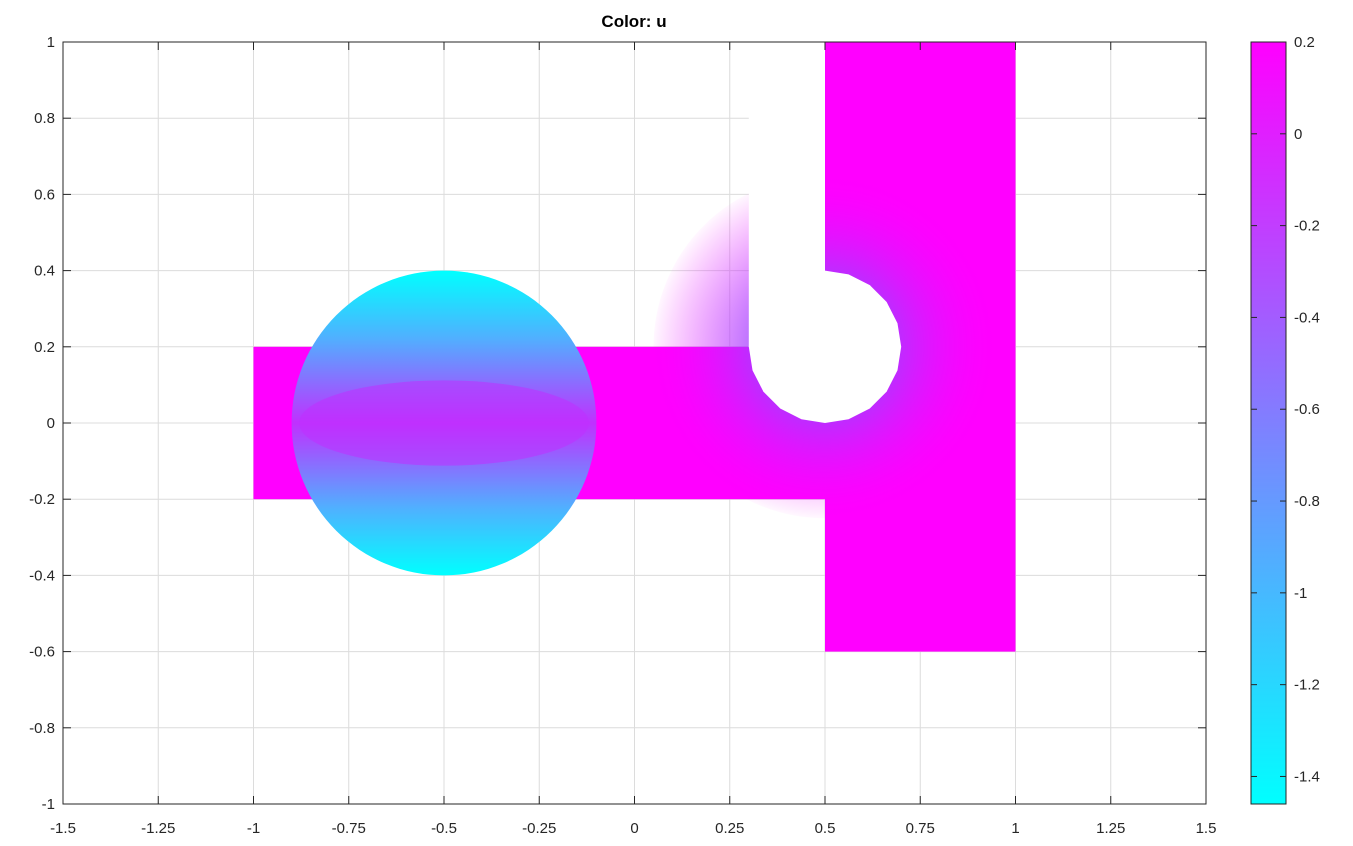 This screenshot has width=1353, height=846. I want to click on colorbar-tick-label: -1, so click(1300, 593).